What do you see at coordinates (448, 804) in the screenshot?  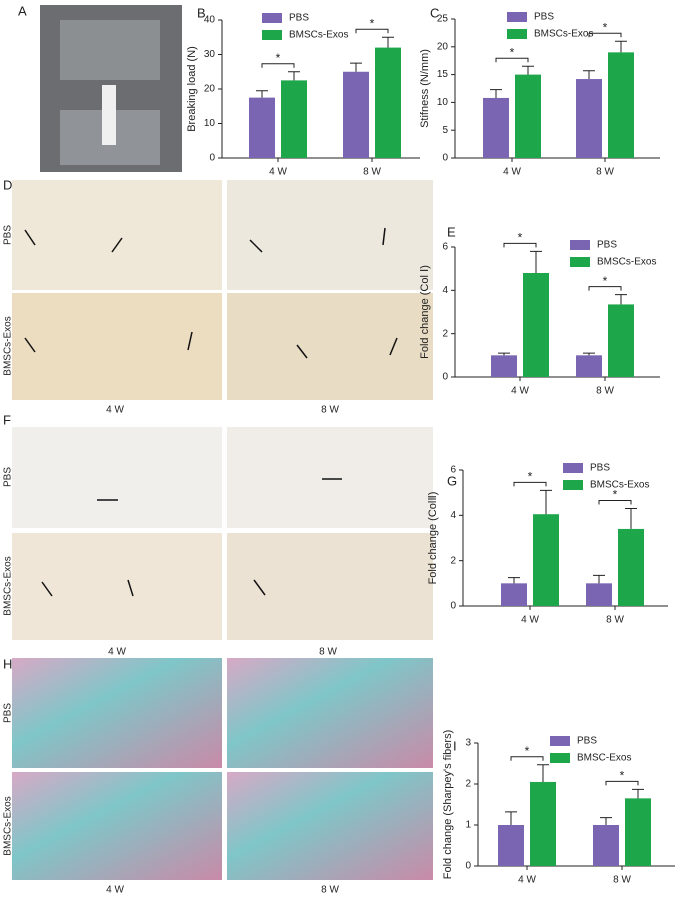 I see `y-axis-label: Fold change (Sharpey's fibers)` at bounding box center [448, 804].